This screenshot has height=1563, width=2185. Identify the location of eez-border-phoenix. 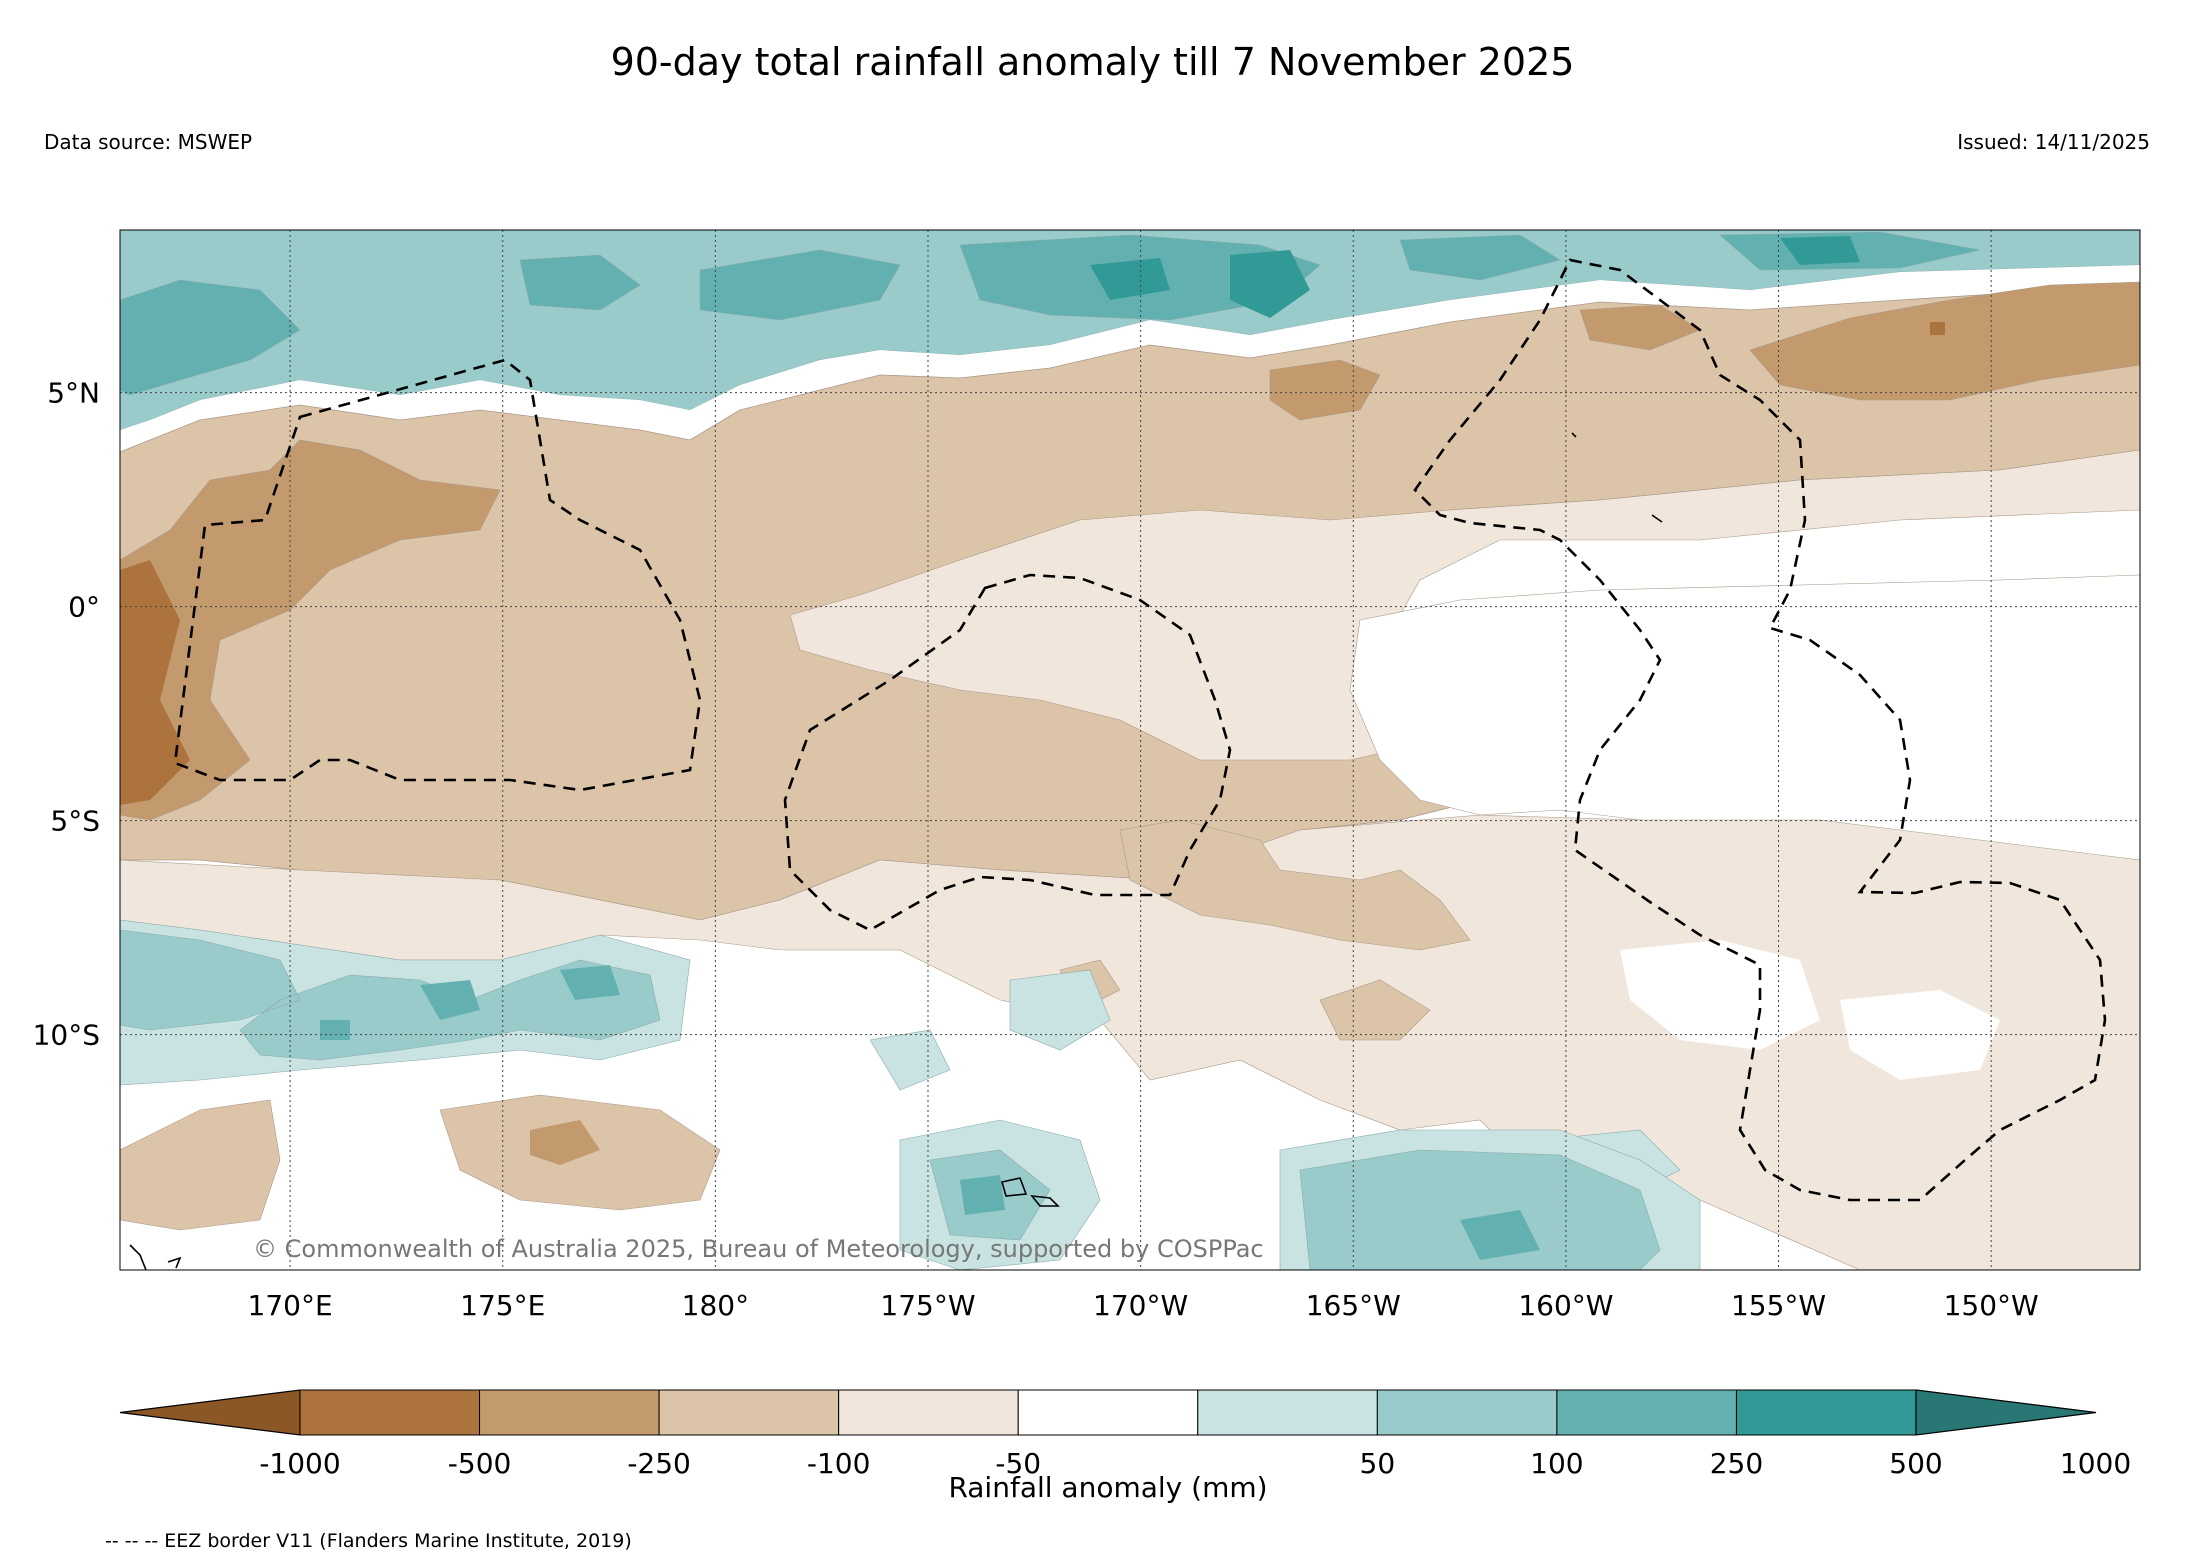
(1007, 752).